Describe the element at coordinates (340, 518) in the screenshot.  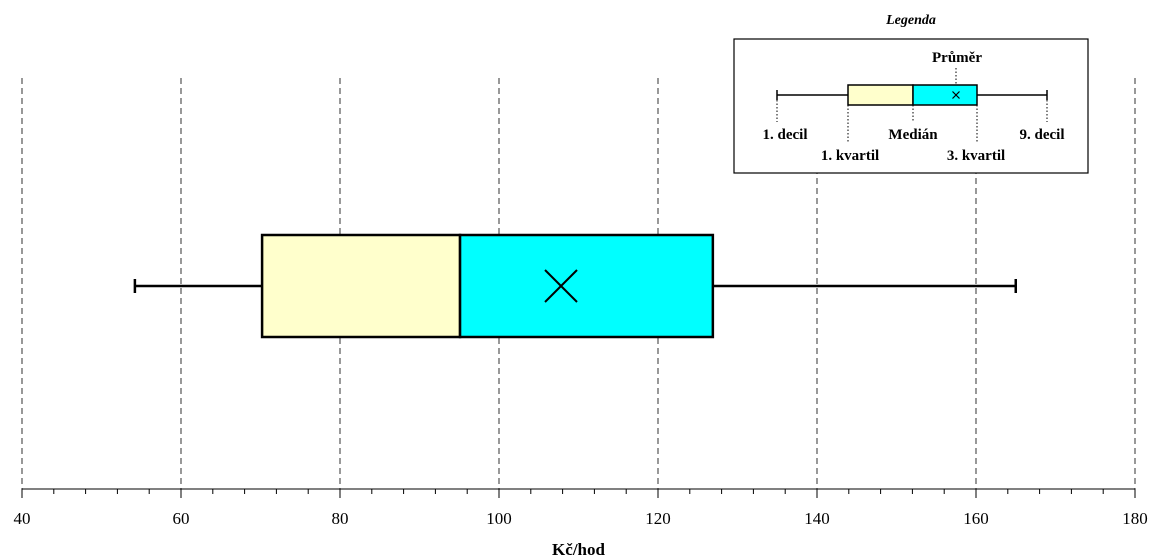
I see `tick-label-80: 80` at that location.